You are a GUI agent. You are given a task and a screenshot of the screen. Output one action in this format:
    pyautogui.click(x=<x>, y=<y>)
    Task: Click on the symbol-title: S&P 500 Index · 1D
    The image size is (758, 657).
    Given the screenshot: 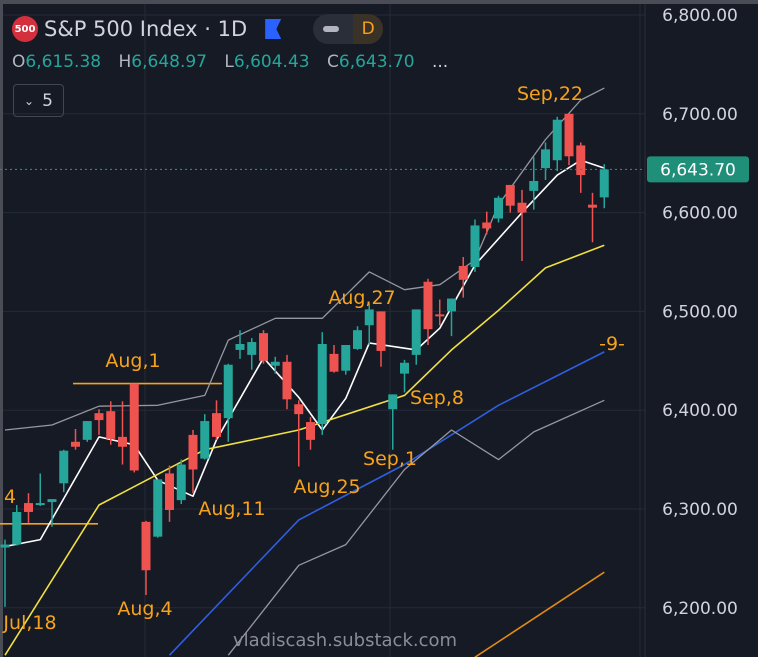 What is the action you would take?
    pyautogui.click(x=146, y=29)
    